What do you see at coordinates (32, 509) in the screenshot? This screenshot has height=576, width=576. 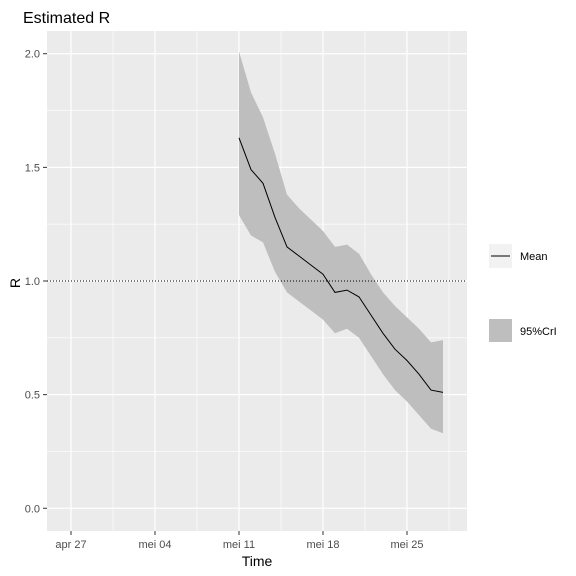 I see `y-tick-label: 0.0` at bounding box center [32, 509].